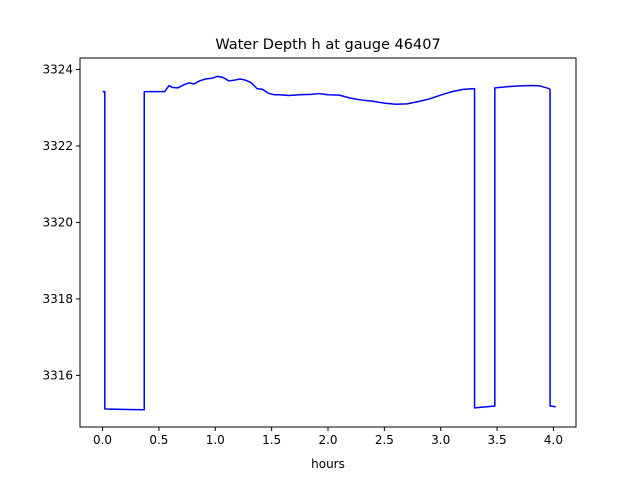 The width and height of the screenshot is (640, 480). I want to click on chart-title: Water Depth h at gauge 46407, so click(327, 45).